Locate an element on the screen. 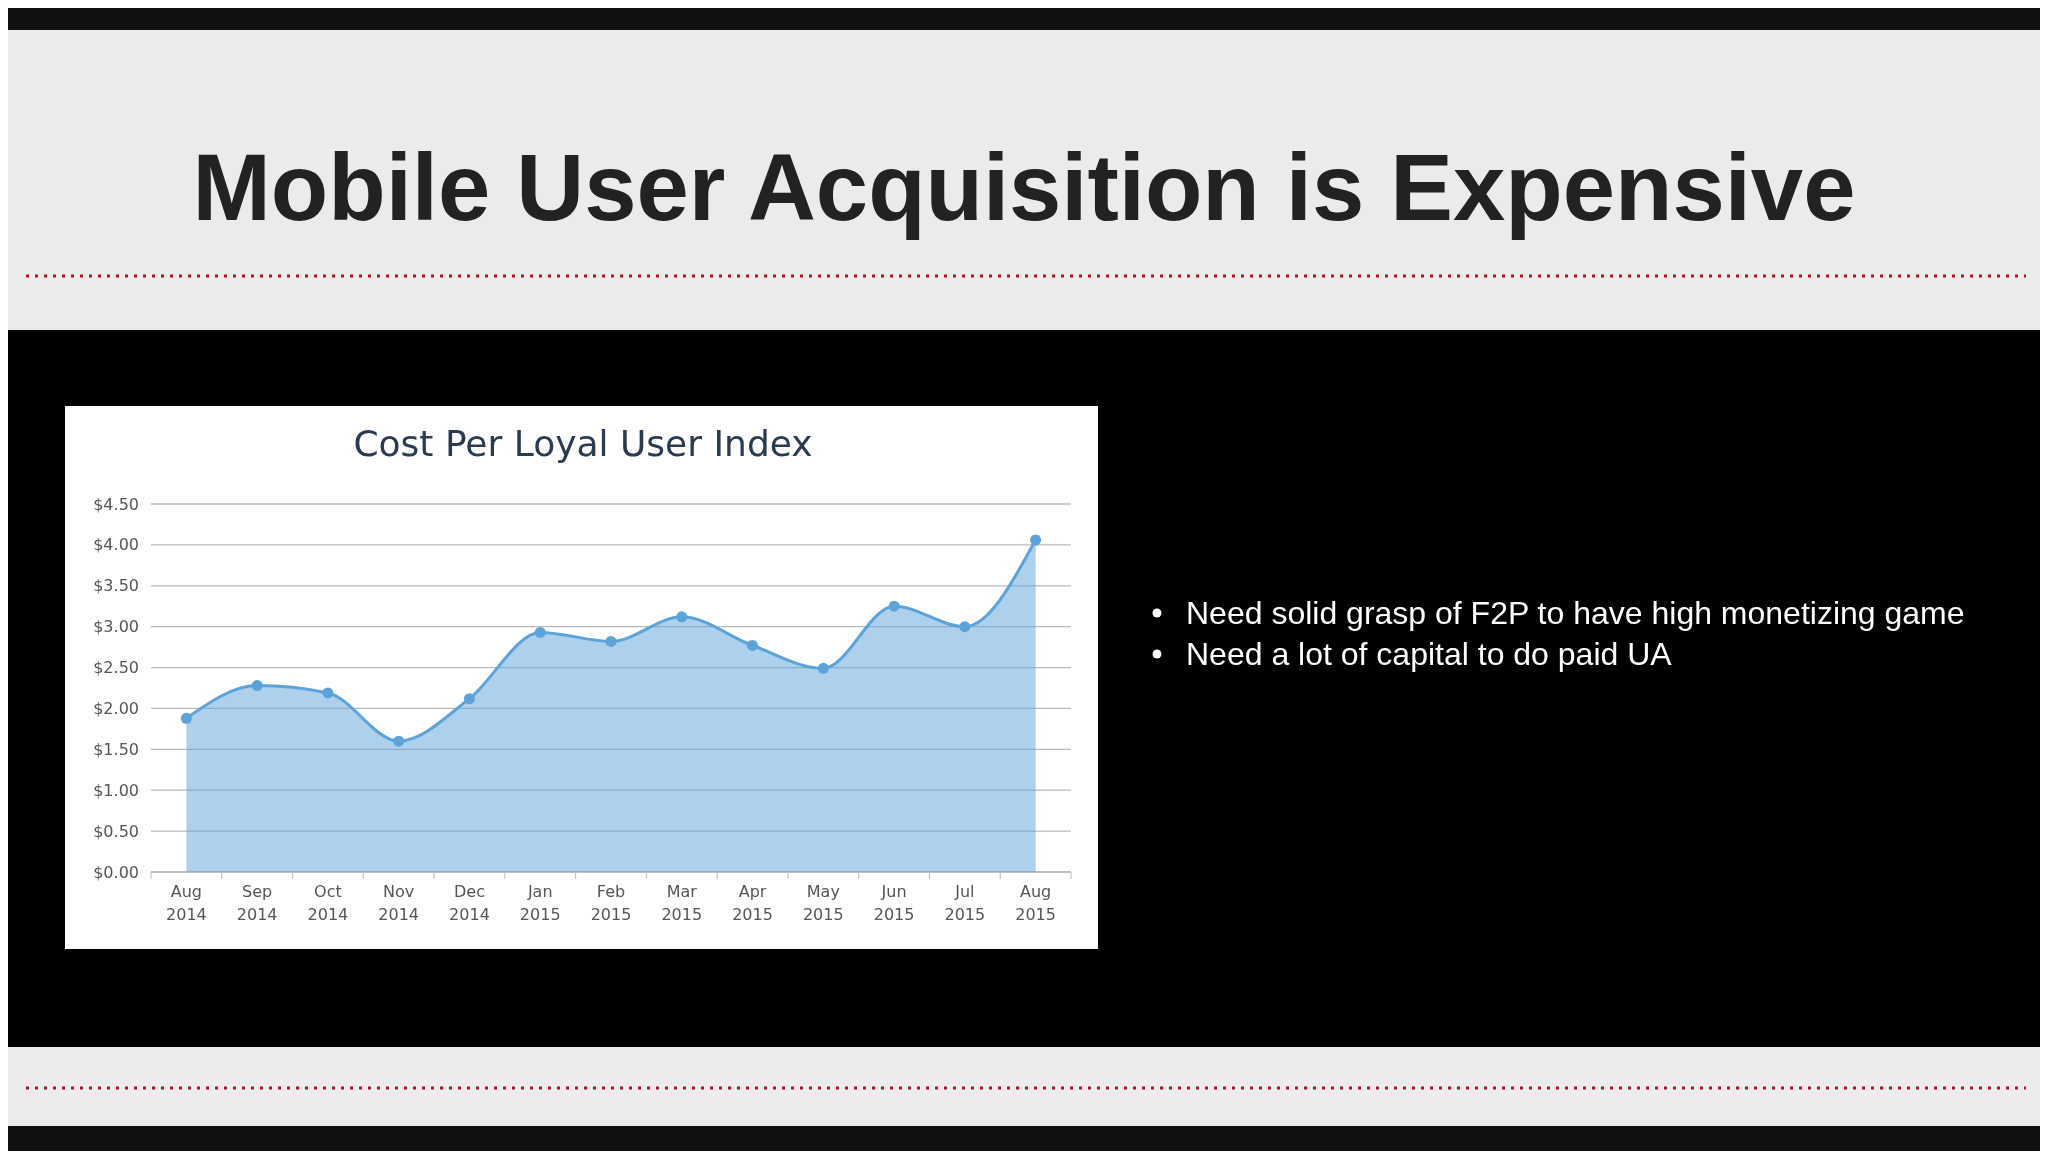 The image size is (2048, 1152). x-tick-label: May 2015 is located at coordinates (823, 903).